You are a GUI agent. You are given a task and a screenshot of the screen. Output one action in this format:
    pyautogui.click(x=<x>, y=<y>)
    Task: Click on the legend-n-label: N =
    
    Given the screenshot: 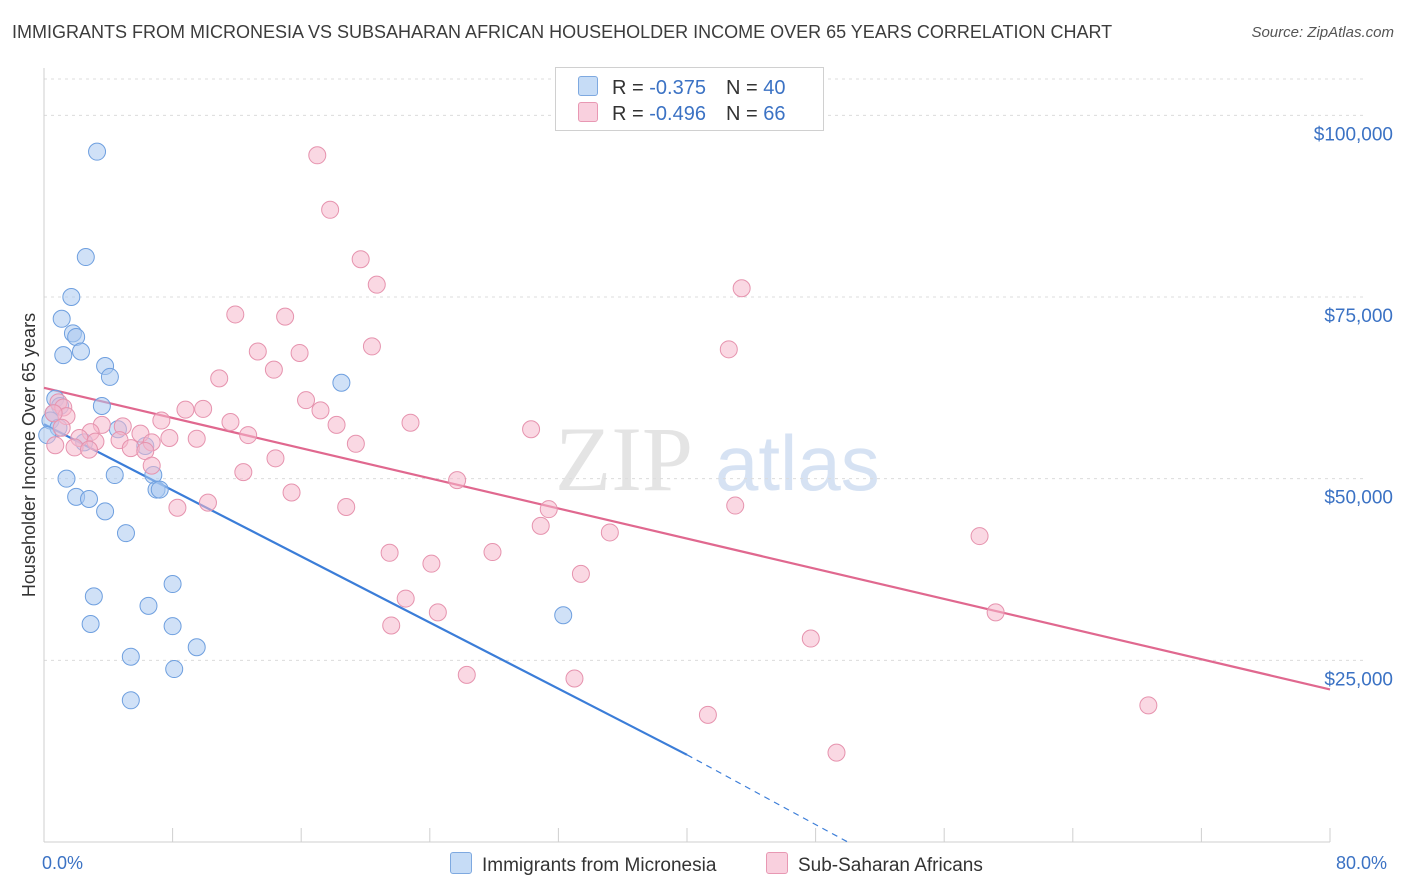 What is the action you would take?
    pyautogui.click(x=744, y=114)
    